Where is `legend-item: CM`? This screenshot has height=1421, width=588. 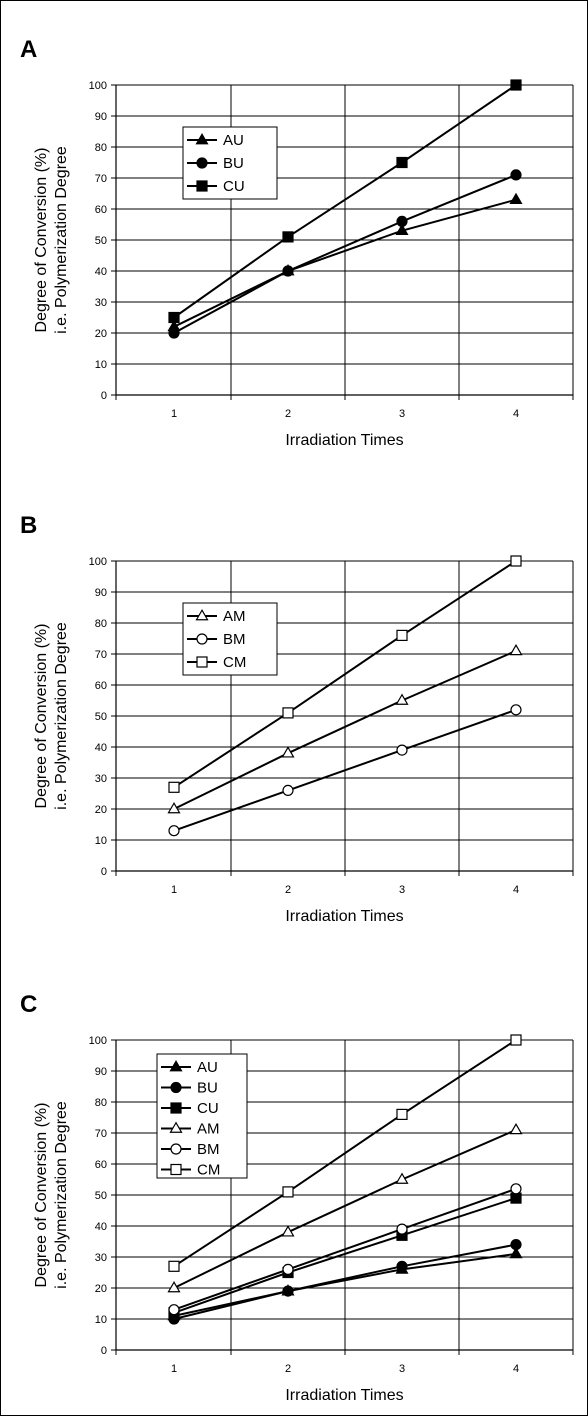 legend-item: CM is located at coordinates (190, 1170).